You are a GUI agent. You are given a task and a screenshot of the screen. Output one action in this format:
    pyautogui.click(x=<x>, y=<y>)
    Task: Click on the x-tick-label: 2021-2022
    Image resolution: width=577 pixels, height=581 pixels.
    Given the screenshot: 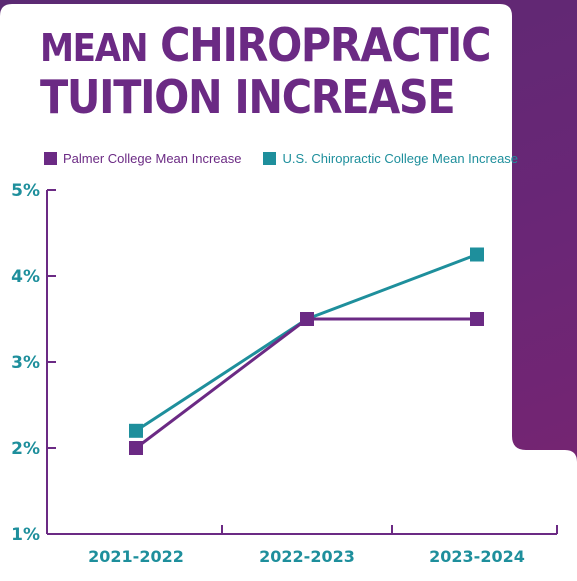 What is the action you would take?
    pyautogui.click(x=136, y=556)
    